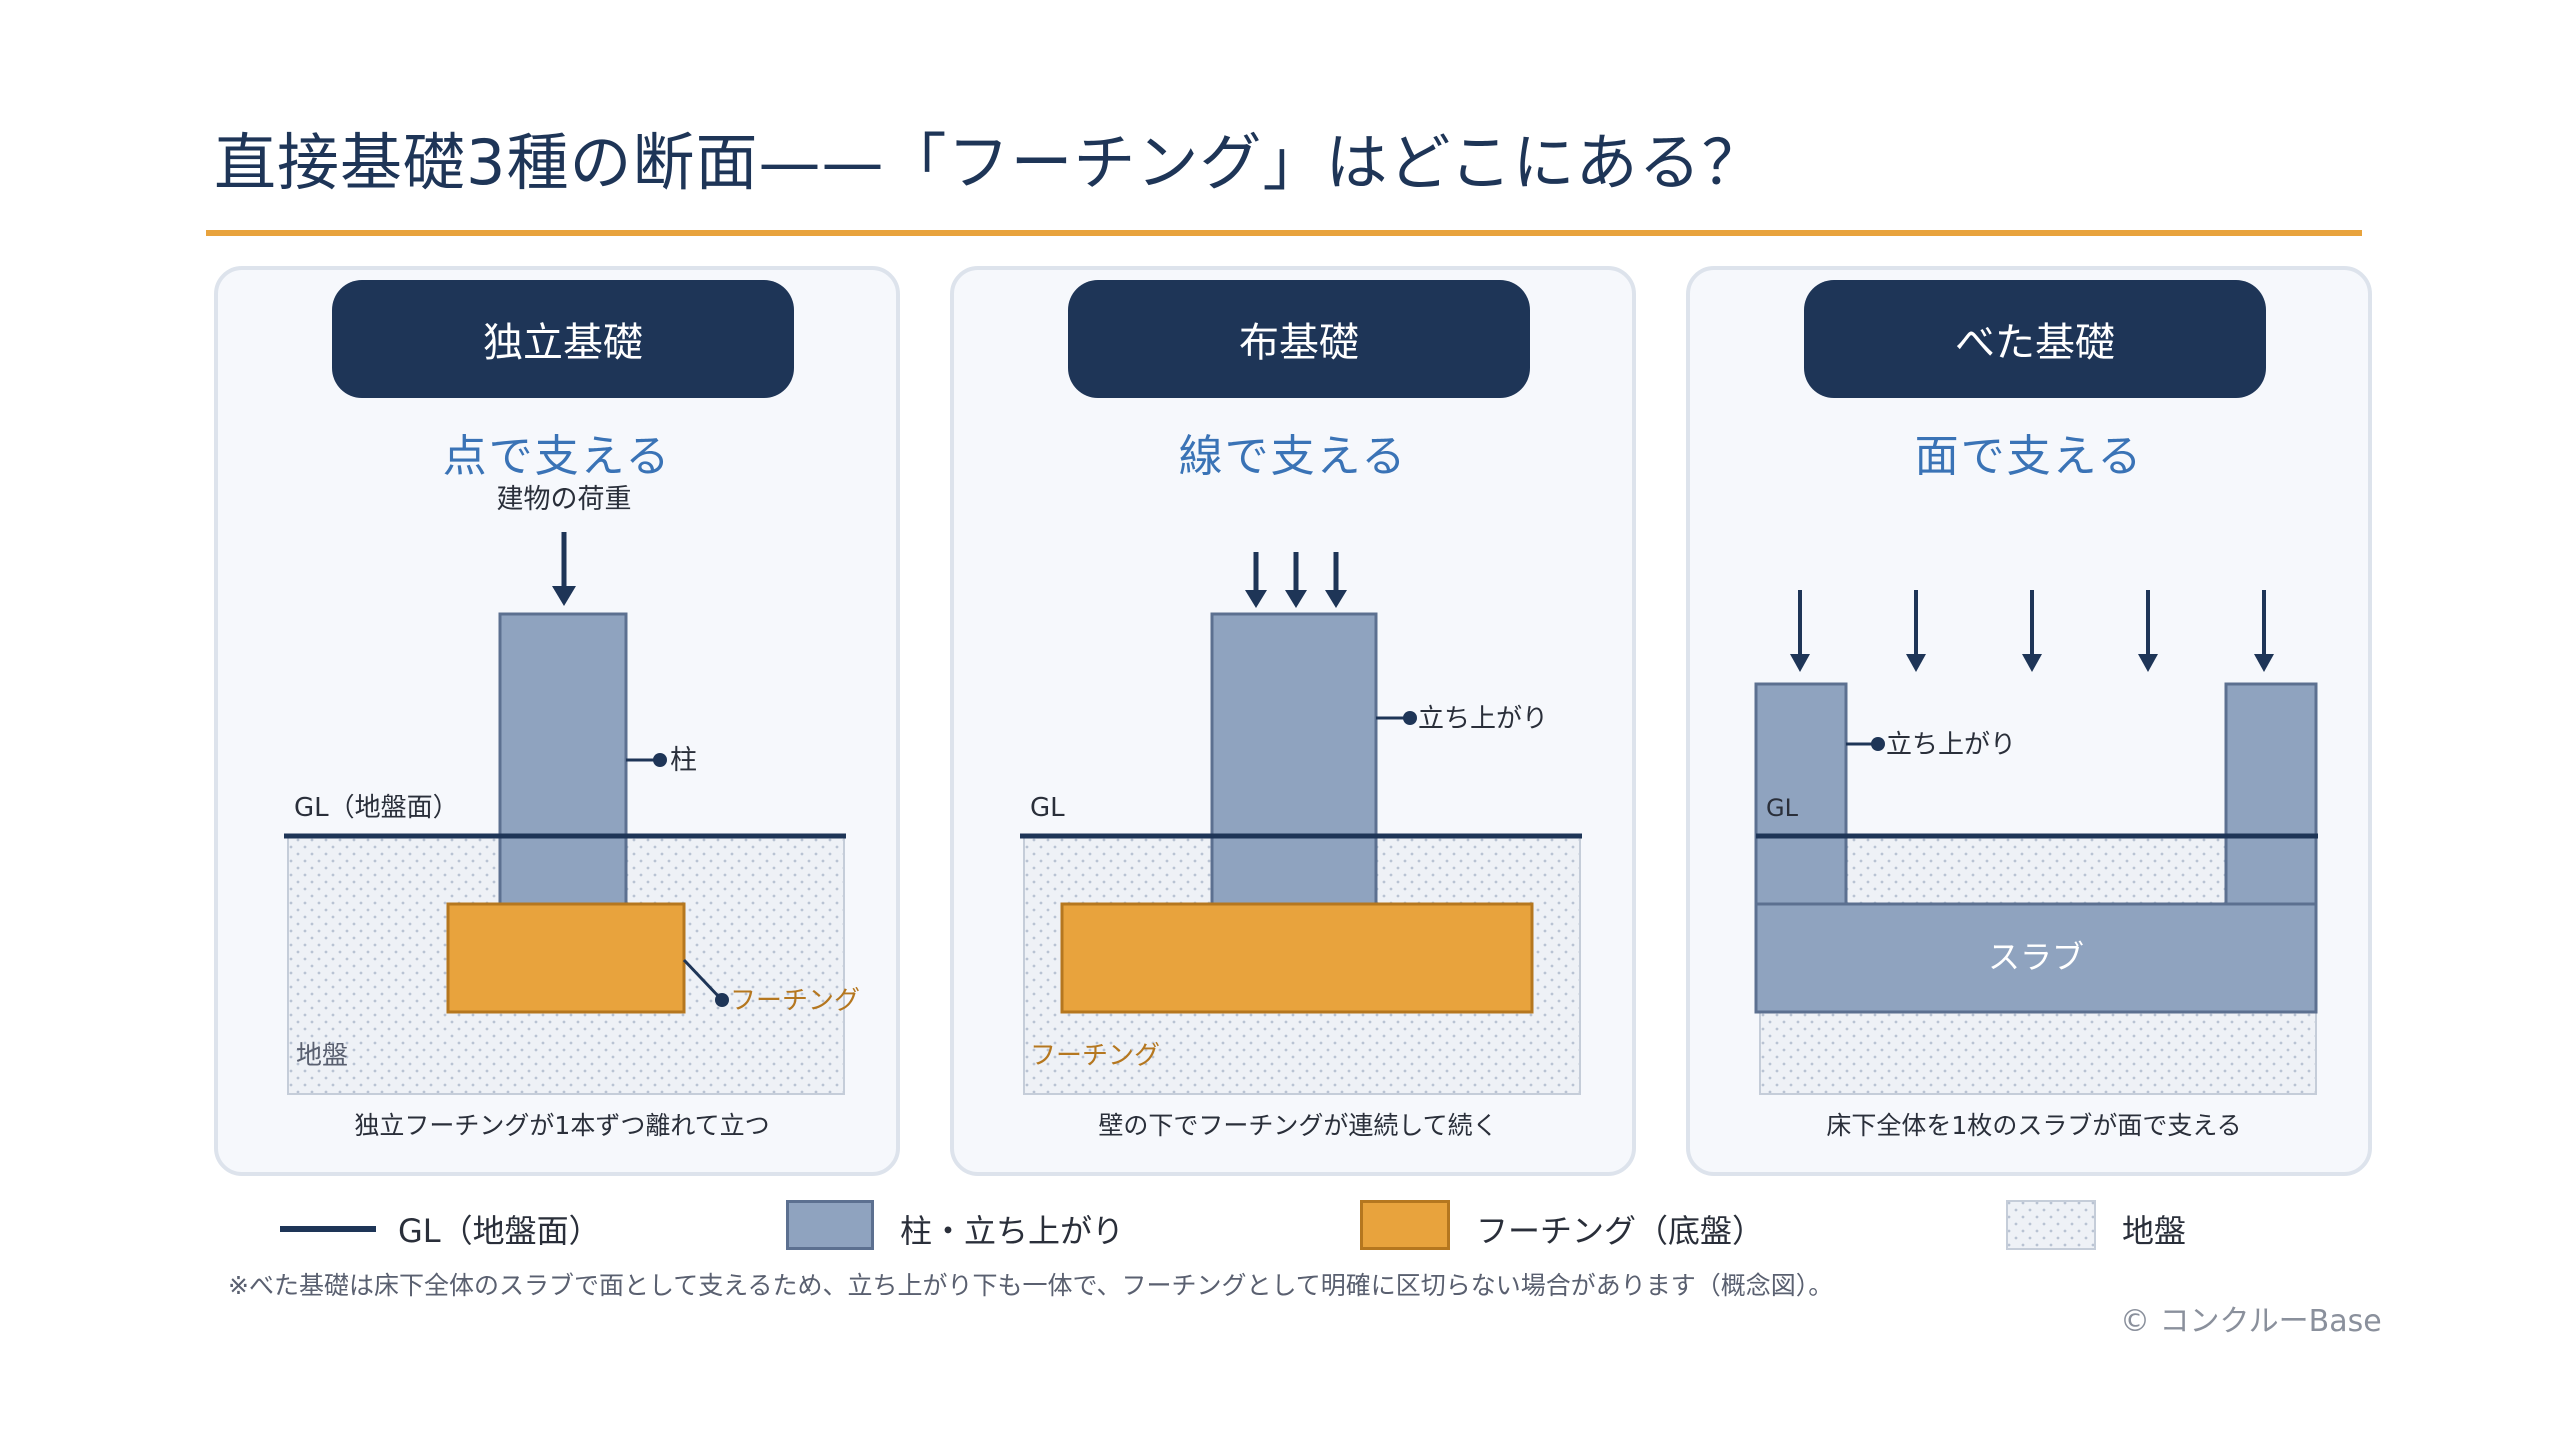  What do you see at coordinates (2033, 1125) in the screenshot?
I see `panel-caption: 床下全体を1枚のスラブが面で支える` at bounding box center [2033, 1125].